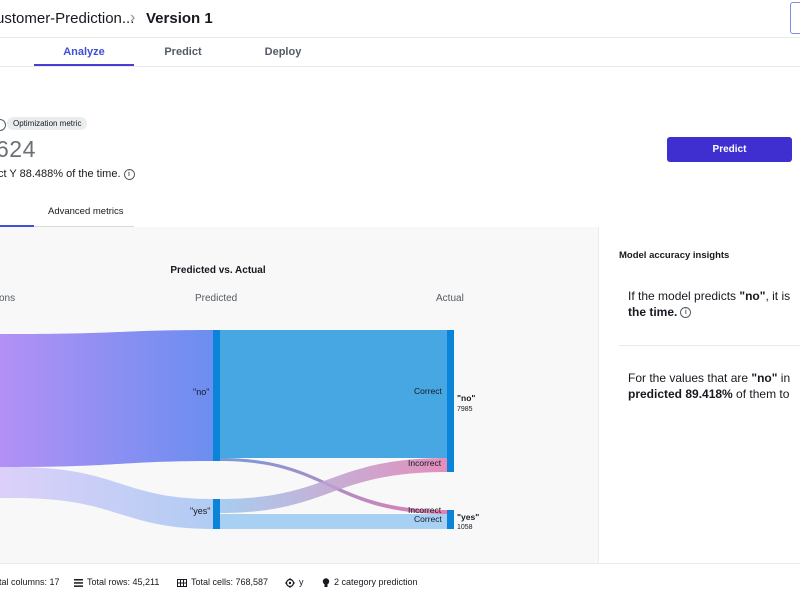  What do you see at coordinates (200, 511) in the screenshot?
I see `predicted-yes-label: "yes"` at bounding box center [200, 511].